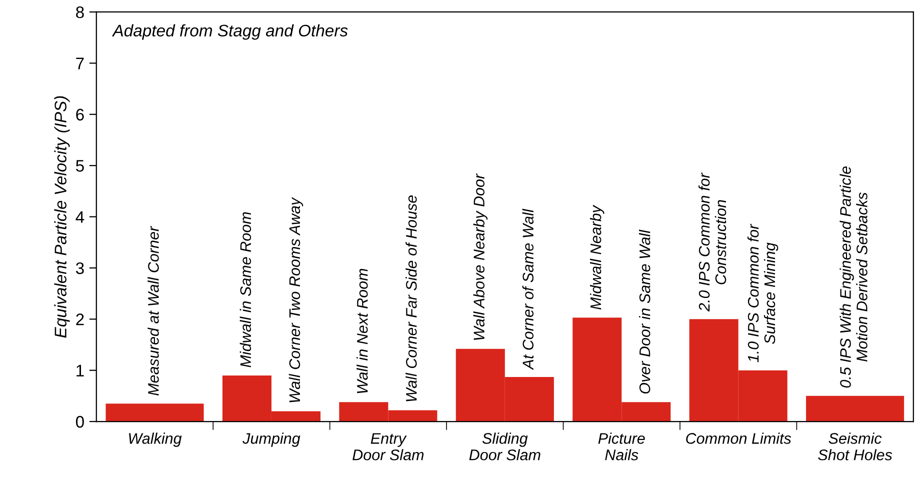 This screenshot has width=918, height=479. I want to click on y-axis-title: Equivalent Particle Velocity (IPS), so click(62, 217).